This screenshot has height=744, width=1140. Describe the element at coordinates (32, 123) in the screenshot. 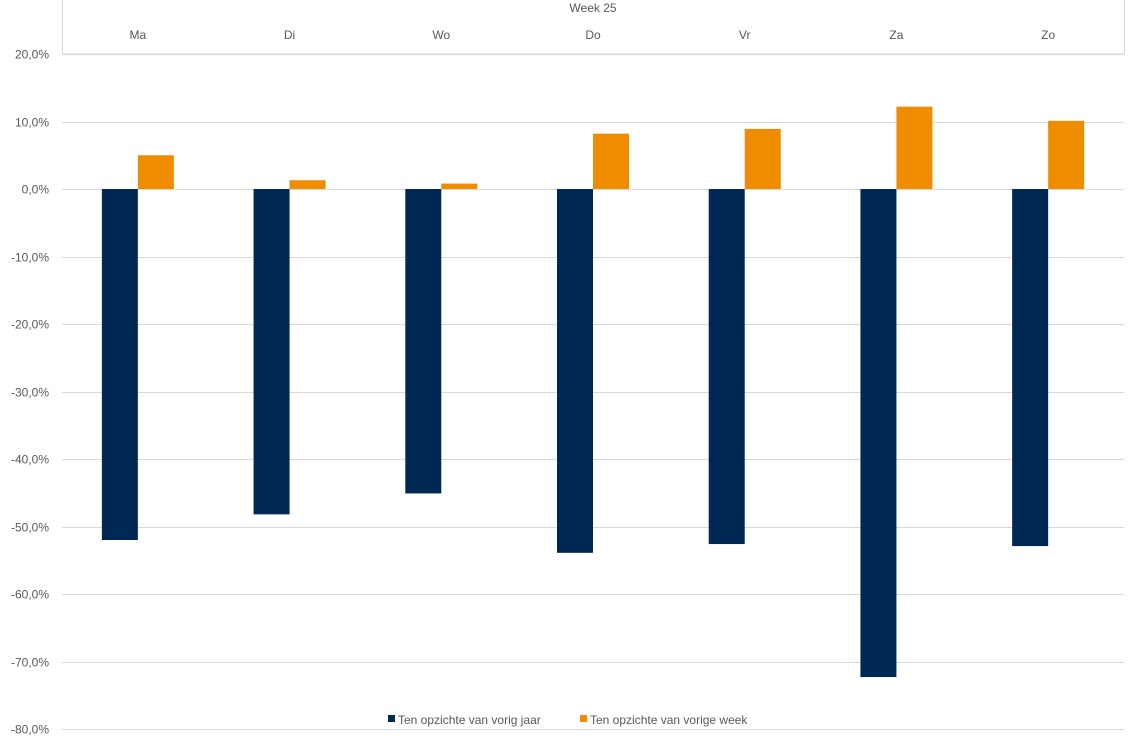

I see `y-tick-label: 10,0%` at that location.